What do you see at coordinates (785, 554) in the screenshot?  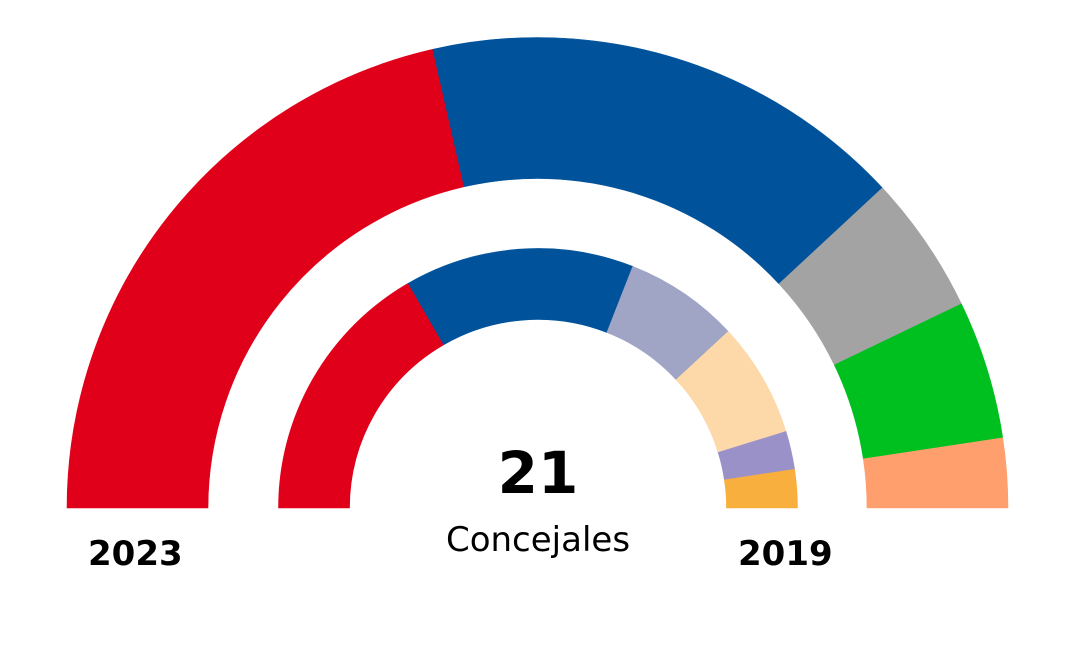 I see `year-label-2019: 2019` at bounding box center [785, 554].